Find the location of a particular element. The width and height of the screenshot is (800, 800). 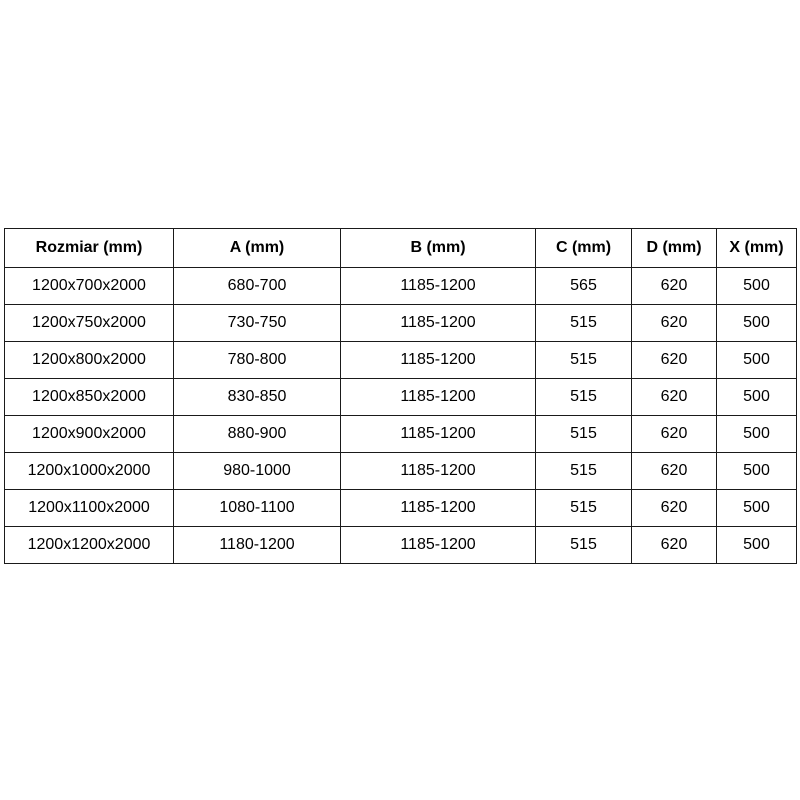

table-row: 1200x900x2000 880-900 1185-1200 515 620 500 is located at coordinates (400, 434).